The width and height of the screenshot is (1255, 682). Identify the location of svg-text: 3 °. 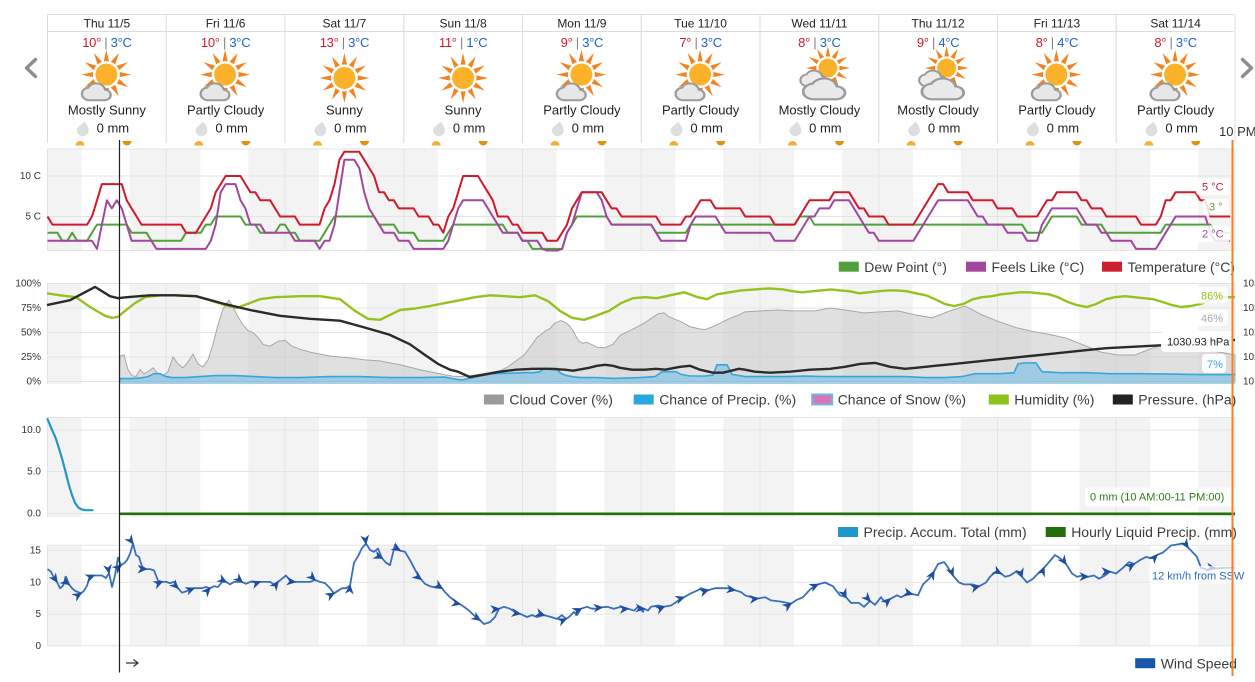
(1216, 208).